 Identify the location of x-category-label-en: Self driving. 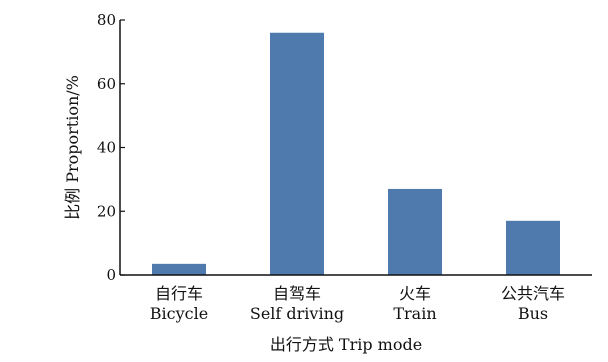
(297, 313).